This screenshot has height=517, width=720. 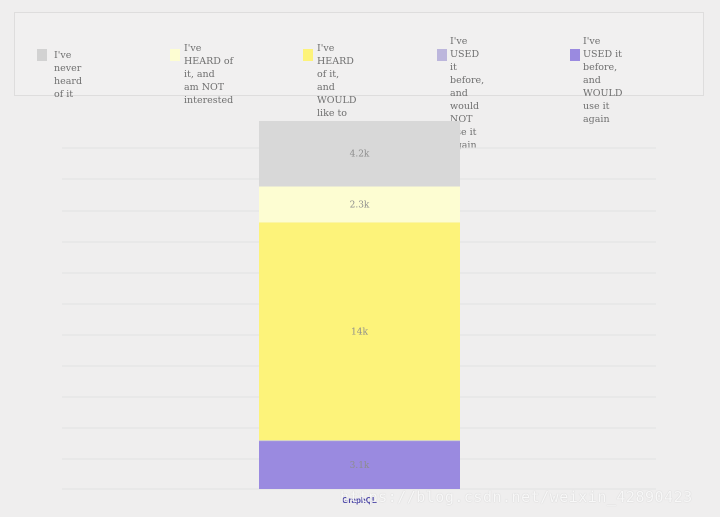 I want to click on legend-label: I've never heard of it, so click(x=68, y=75).